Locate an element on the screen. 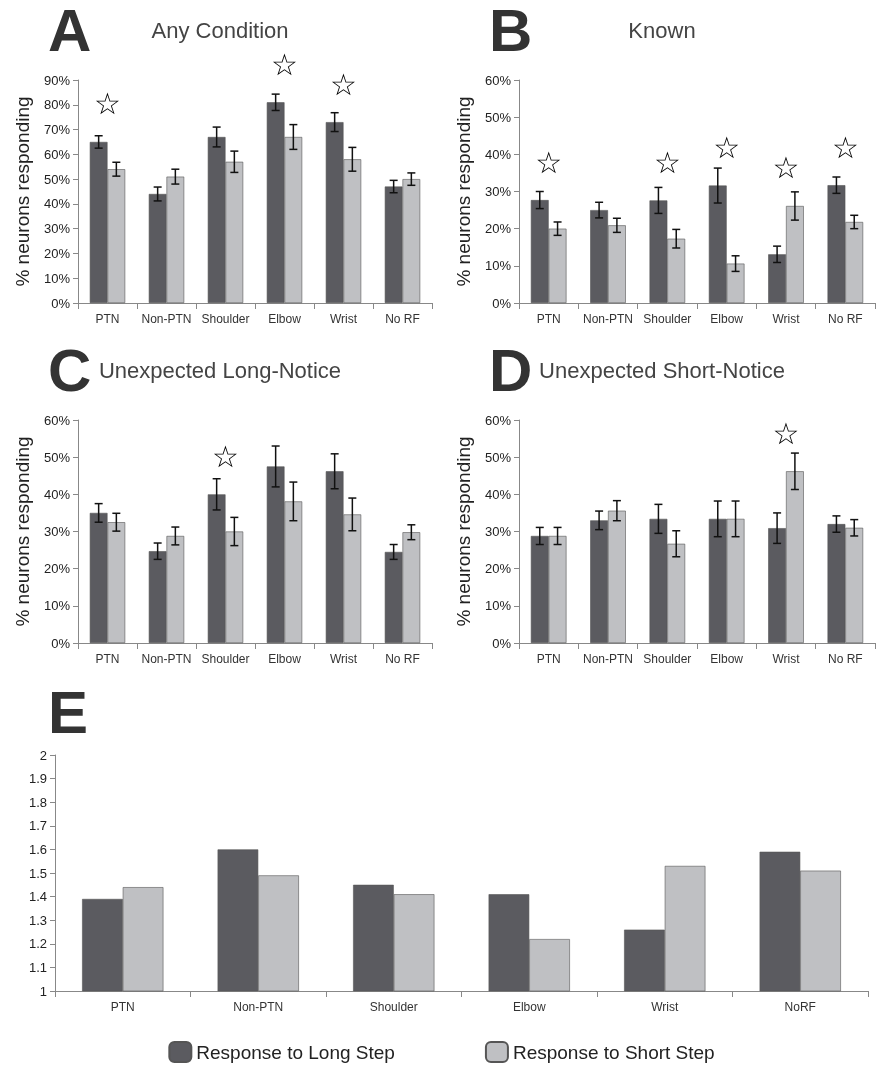 This screenshot has width=883, height=1076. legend-label: Response to Short Step is located at coordinates (613, 1052).